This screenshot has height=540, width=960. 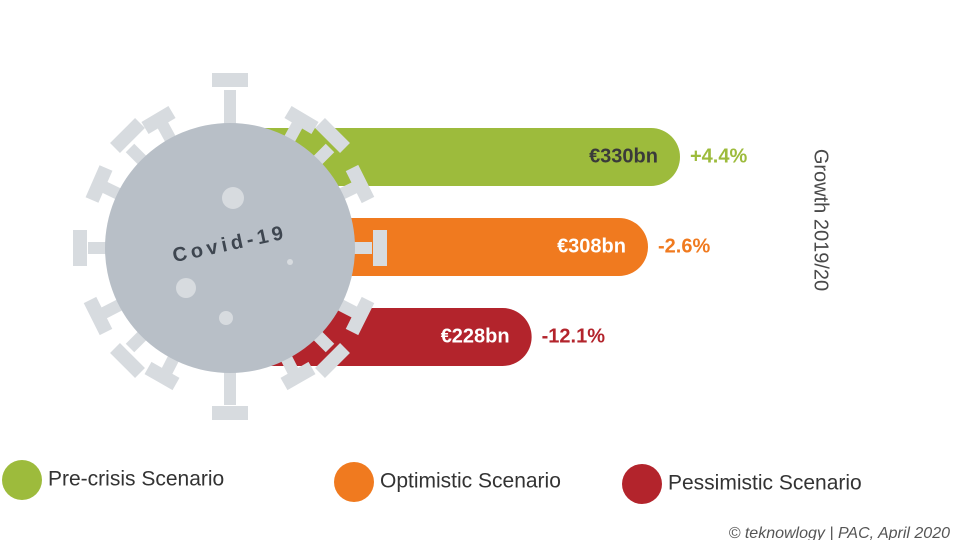 I want to click on legend-label: Pessimistic Scenario, so click(x=765, y=483).